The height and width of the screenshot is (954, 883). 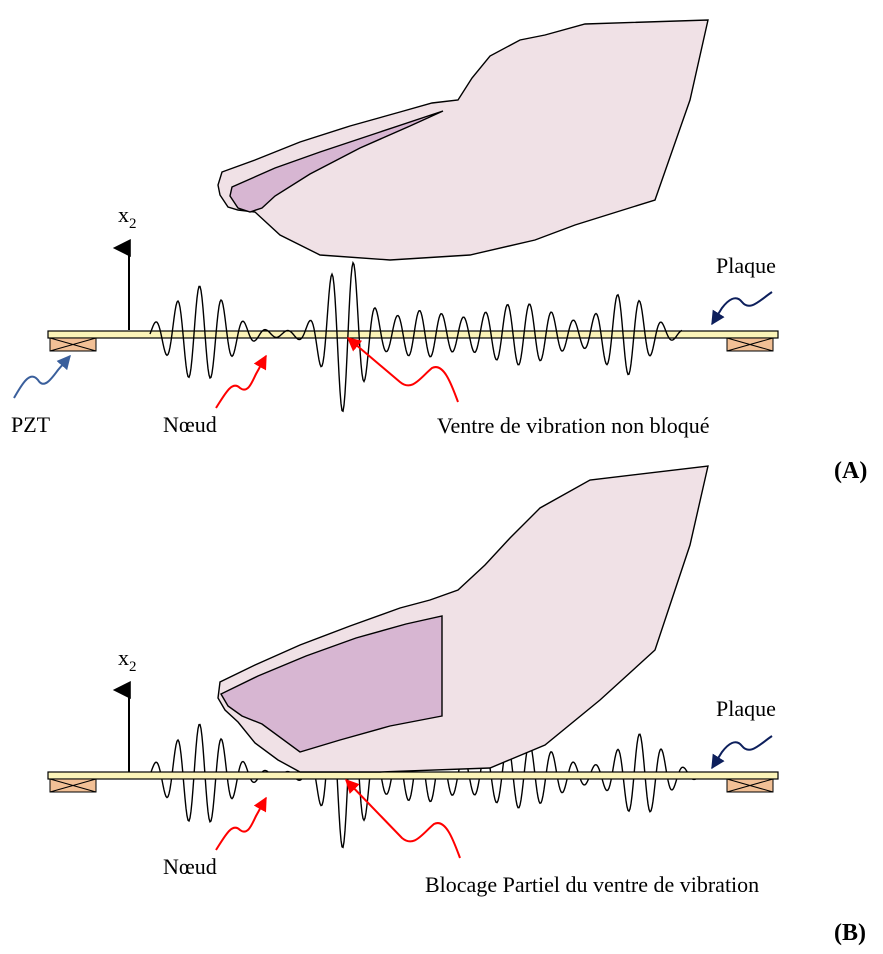 What do you see at coordinates (750, 344) in the screenshot?
I see `pzt-right-a` at bounding box center [750, 344].